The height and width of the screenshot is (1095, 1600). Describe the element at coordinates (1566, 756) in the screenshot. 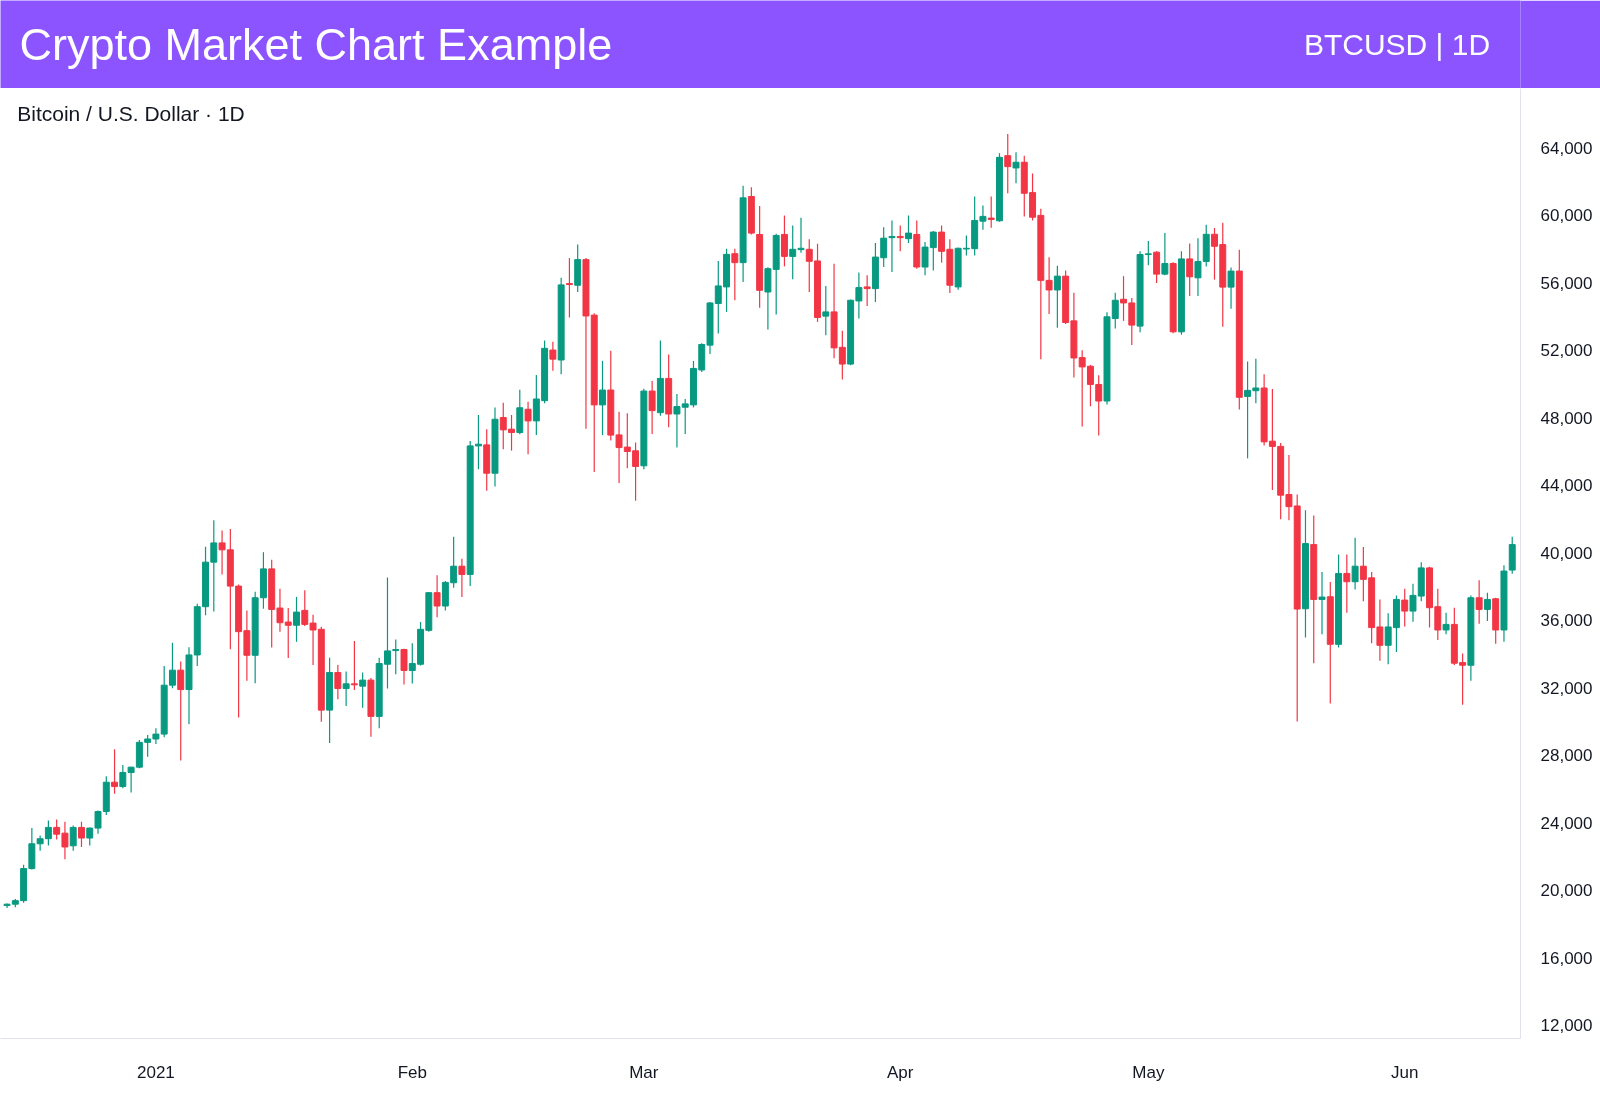

I see `y-tick-label: 28,000` at that location.